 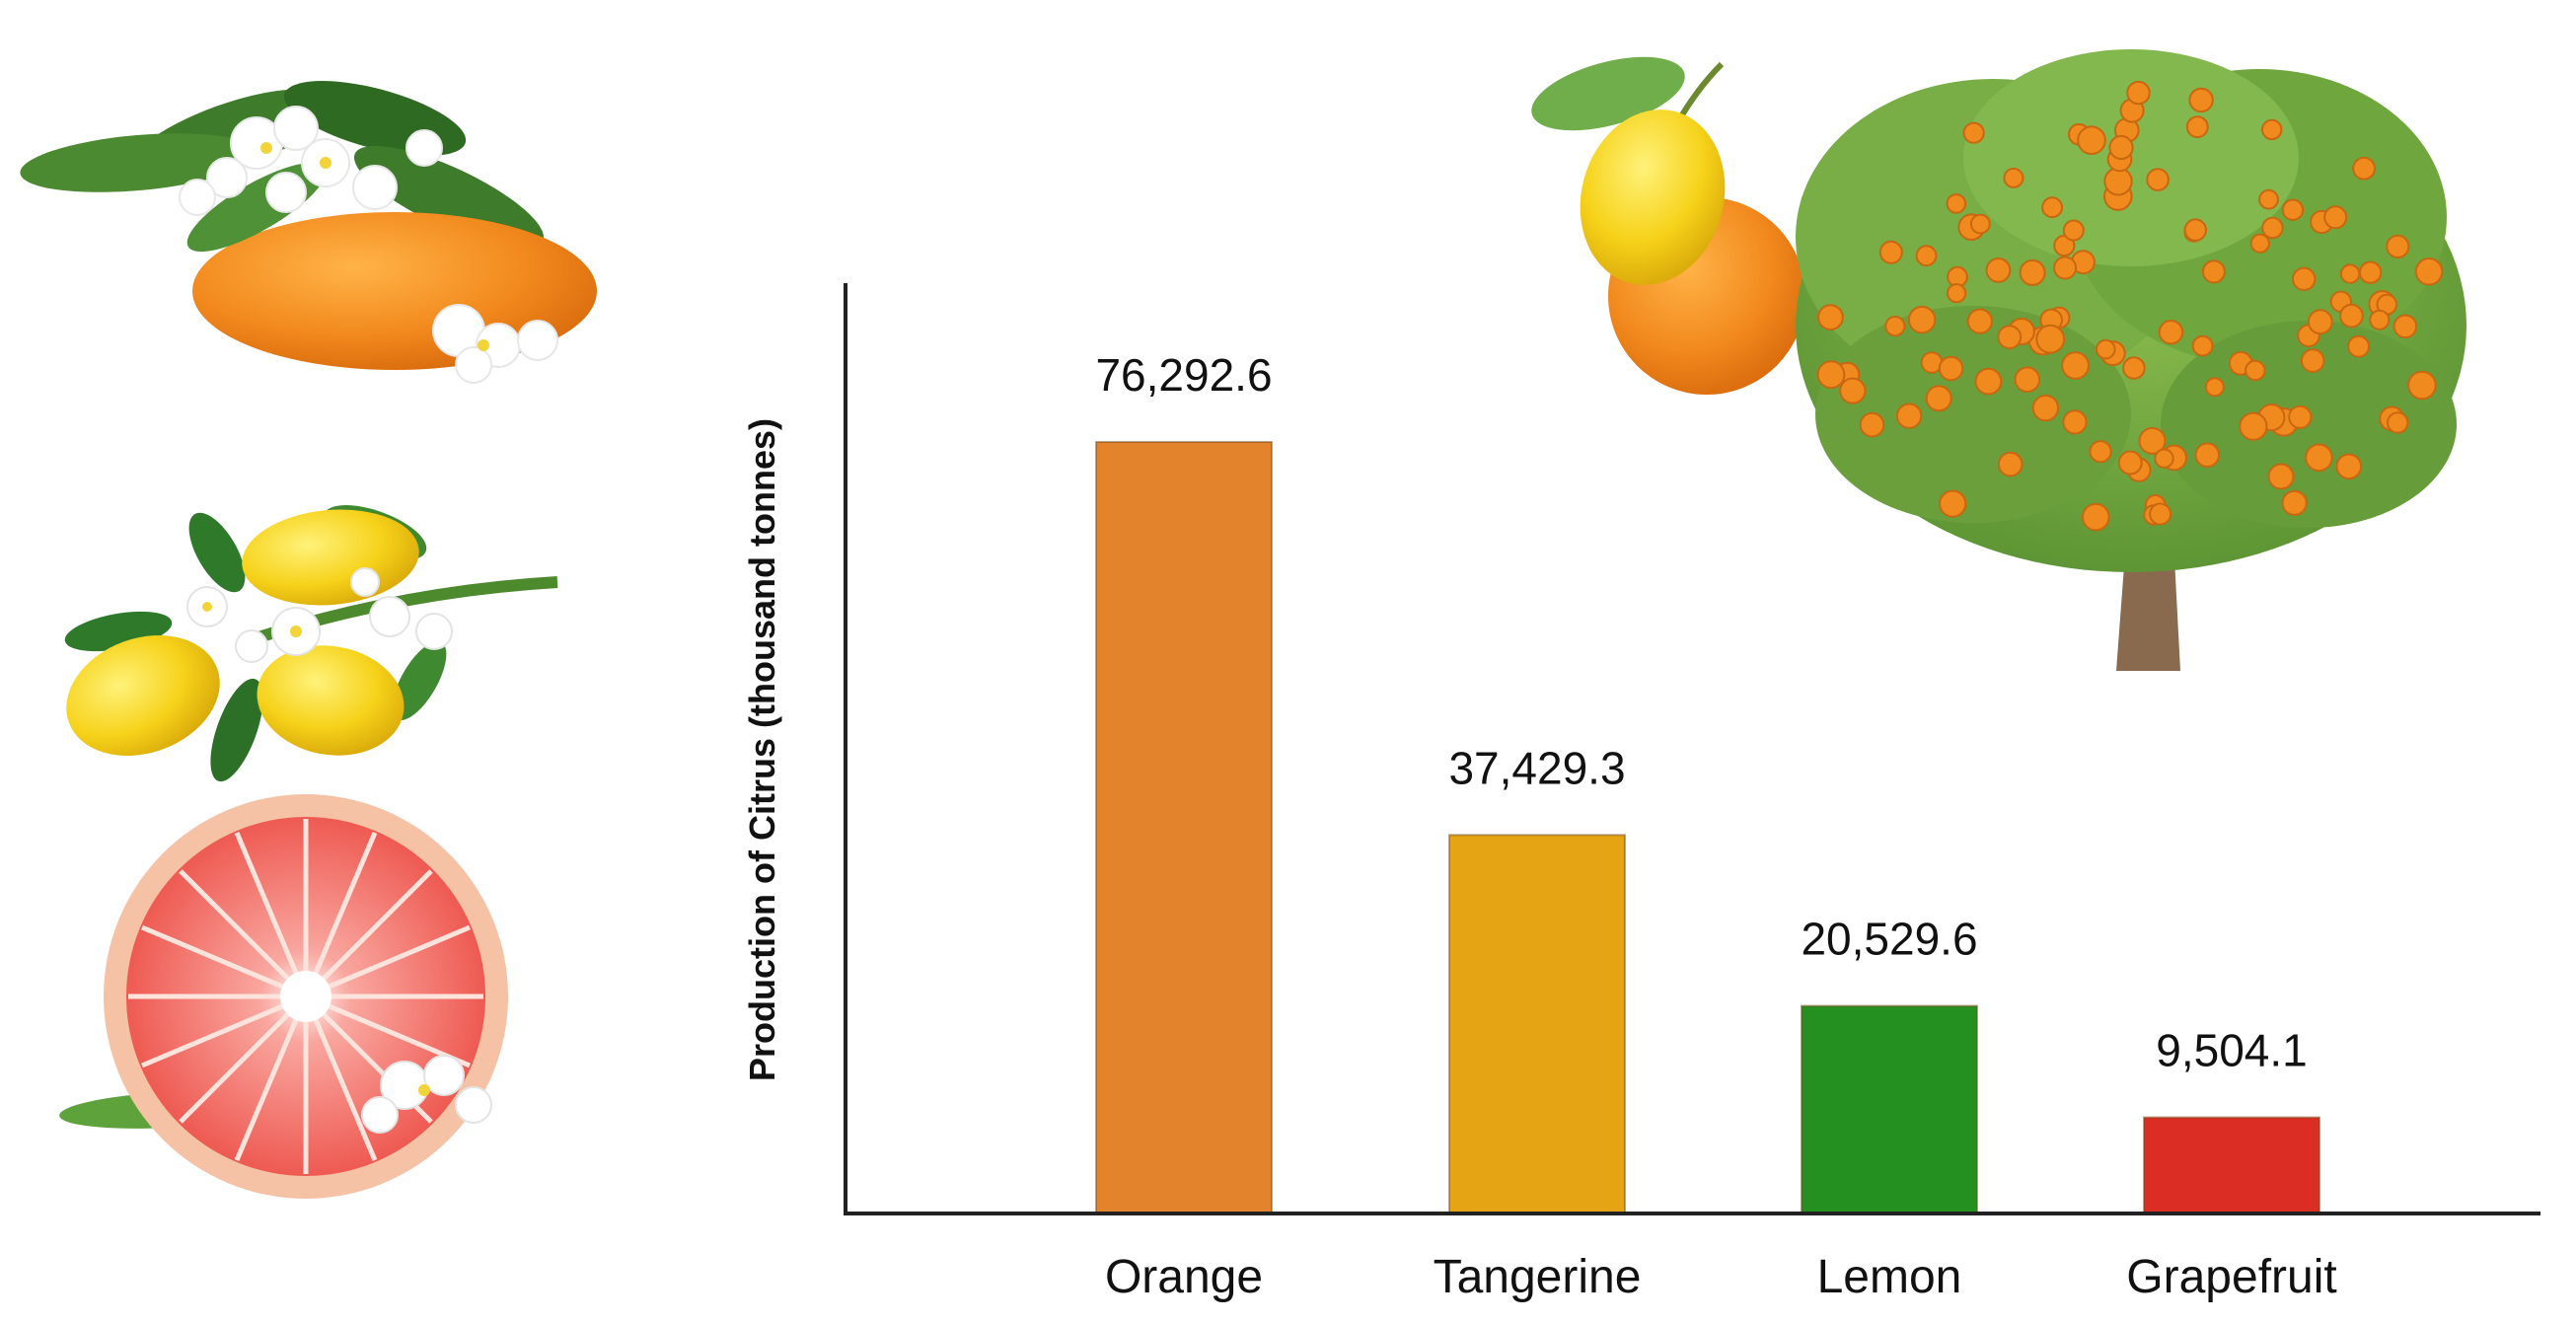 What do you see at coordinates (1721, 1277) in the screenshot?
I see `category-labels-group: Orange Tangerine Lemon Grapefruit` at bounding box center [1721, 1277].